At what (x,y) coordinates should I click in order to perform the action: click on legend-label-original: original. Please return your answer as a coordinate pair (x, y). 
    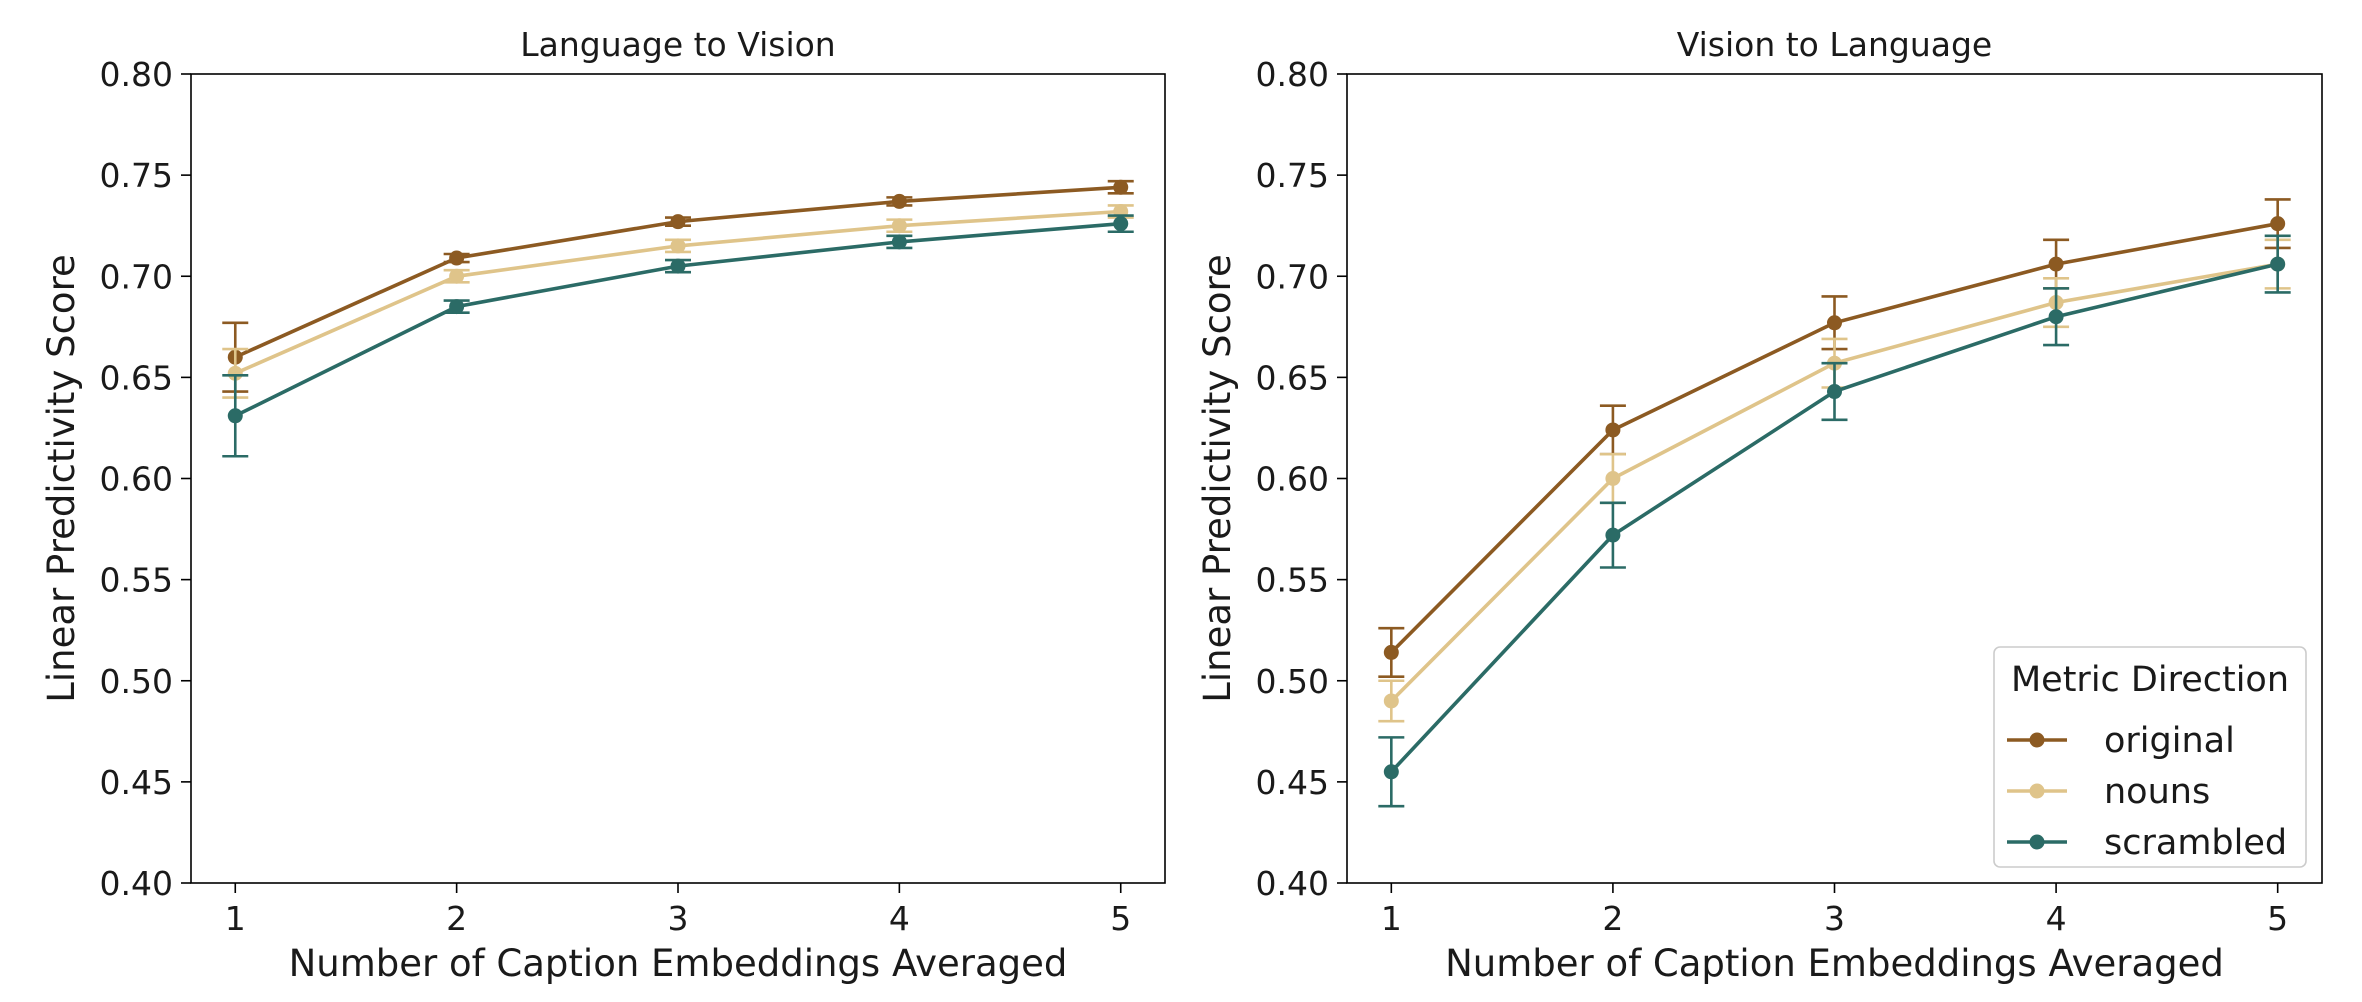
    Looking at the image, I should click on (2169, 741).